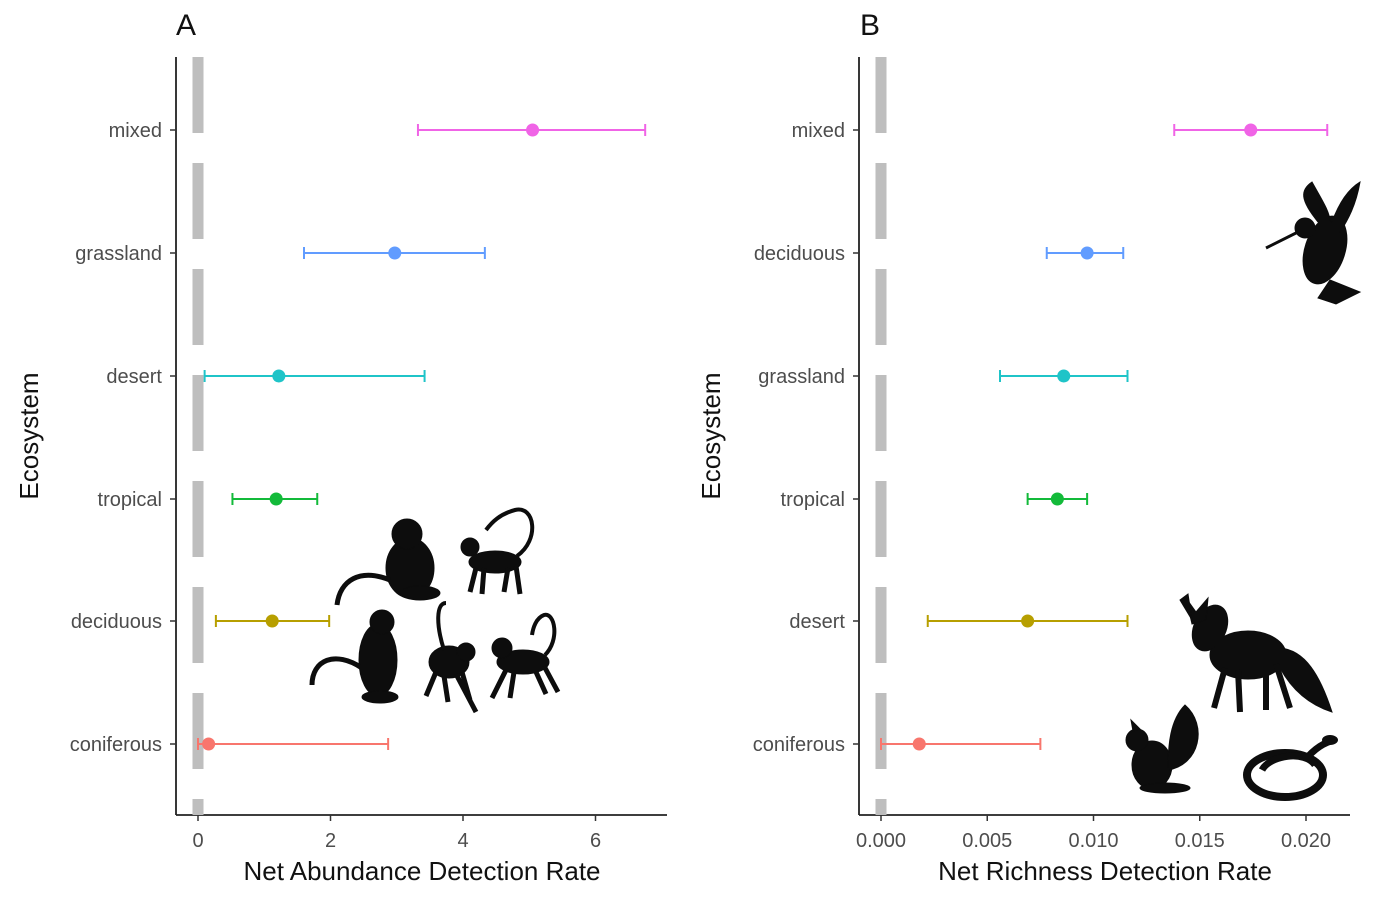  What do you see at coordinates (987, 841) in the screenshot?
I see `x-tick-label-b: 0.005` at bounding box center [987, 841].